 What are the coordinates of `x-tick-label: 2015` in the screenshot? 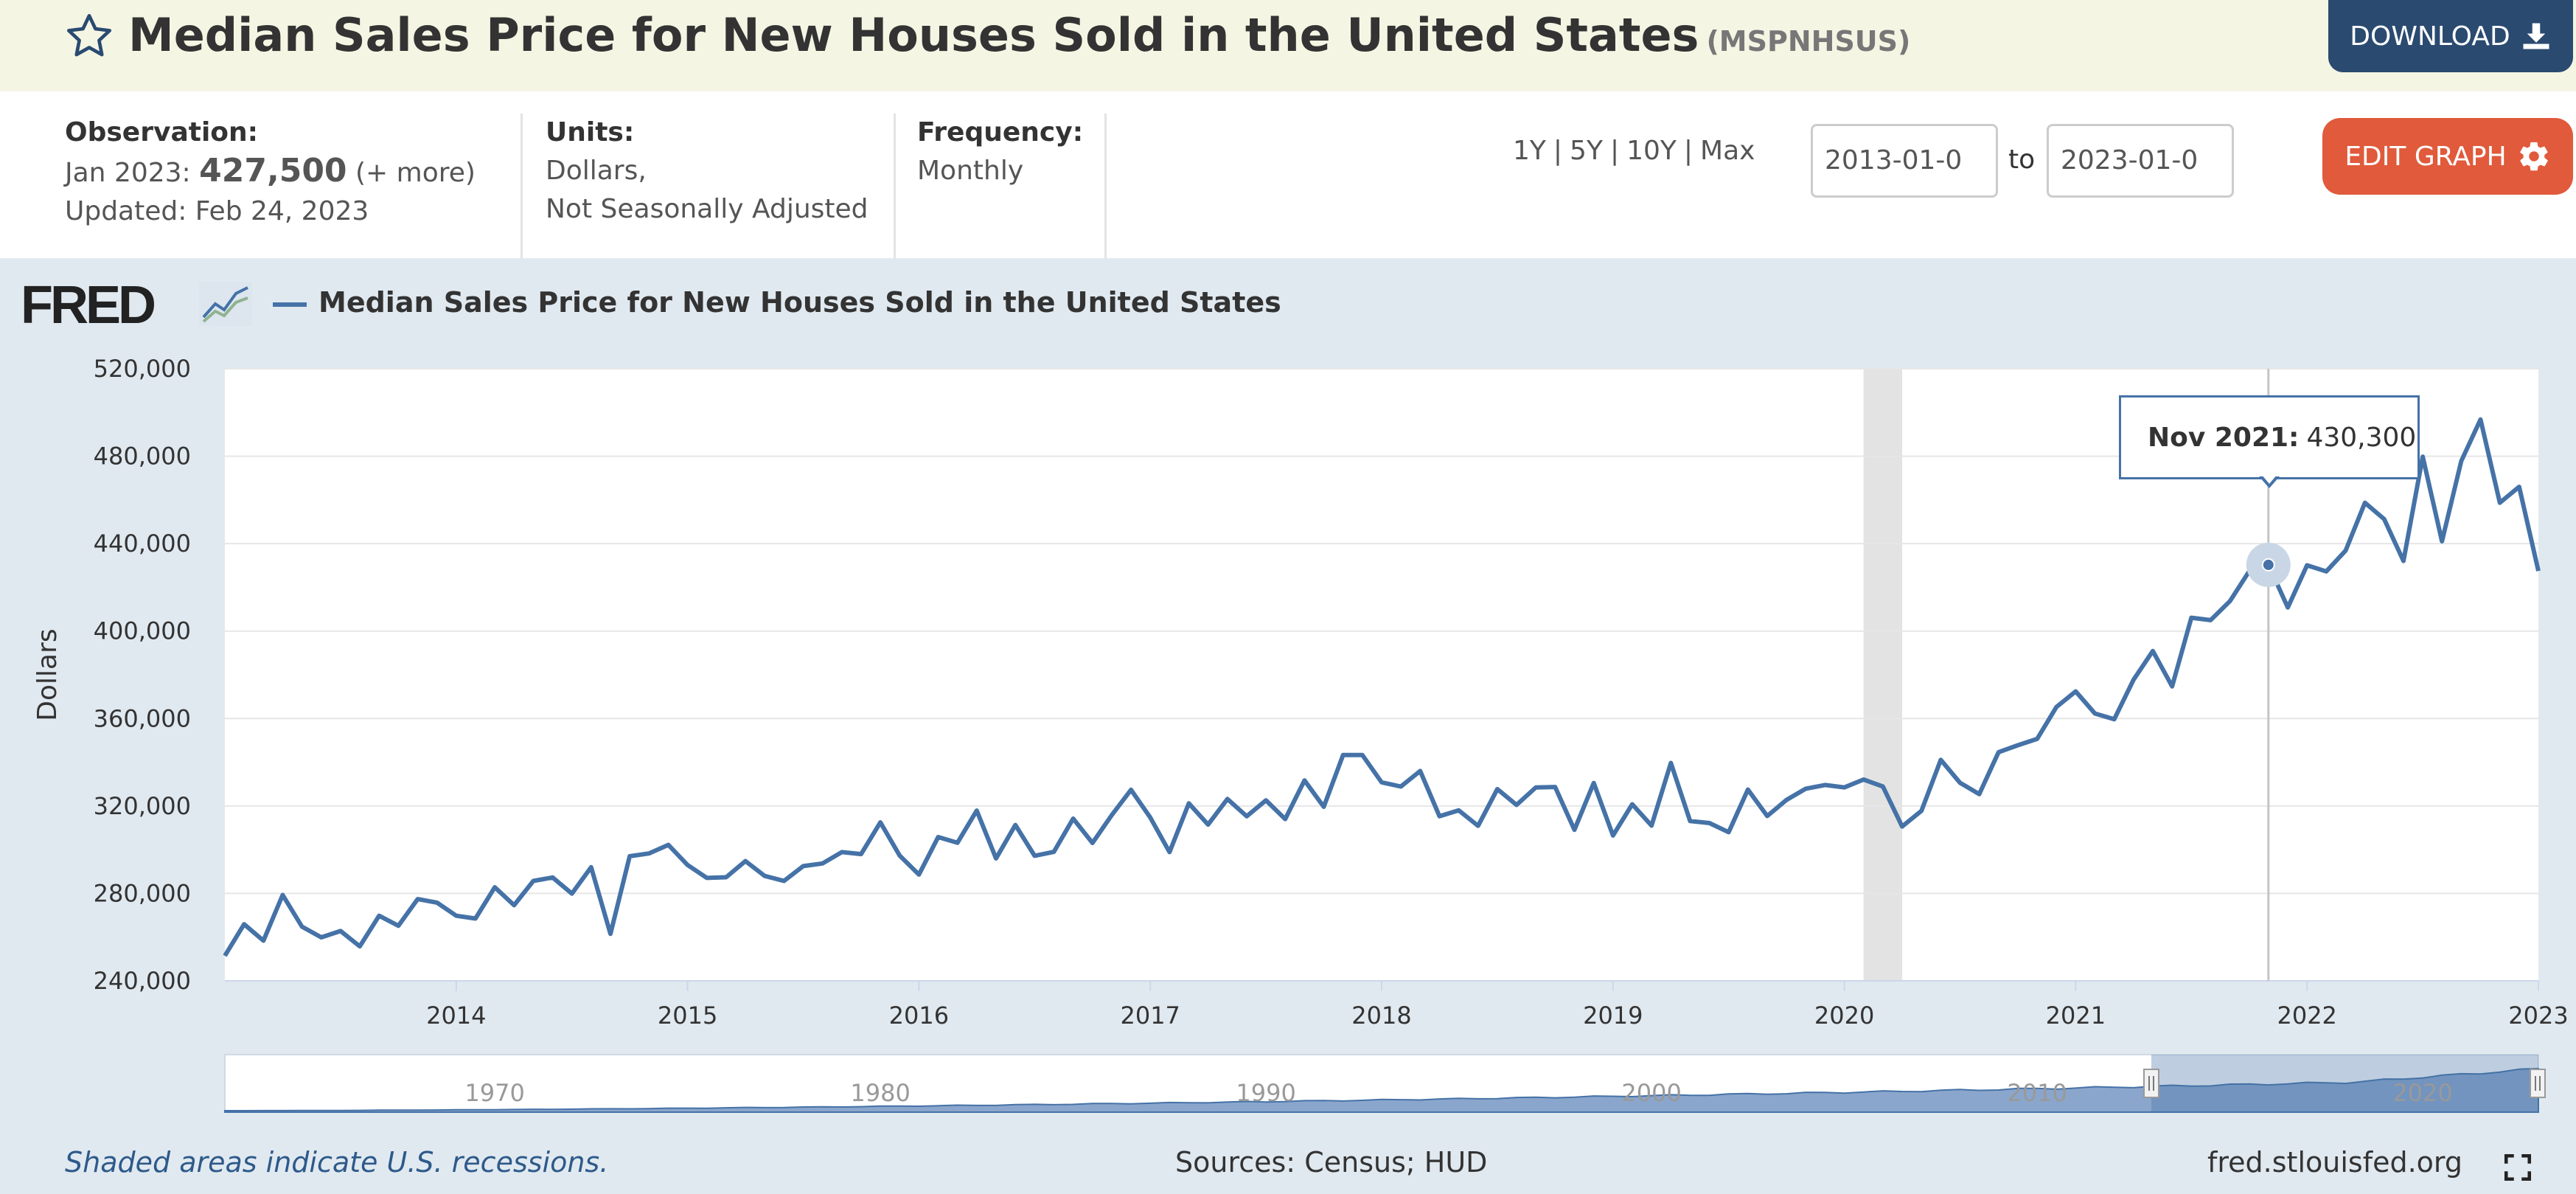 It's located at (687, 1016).